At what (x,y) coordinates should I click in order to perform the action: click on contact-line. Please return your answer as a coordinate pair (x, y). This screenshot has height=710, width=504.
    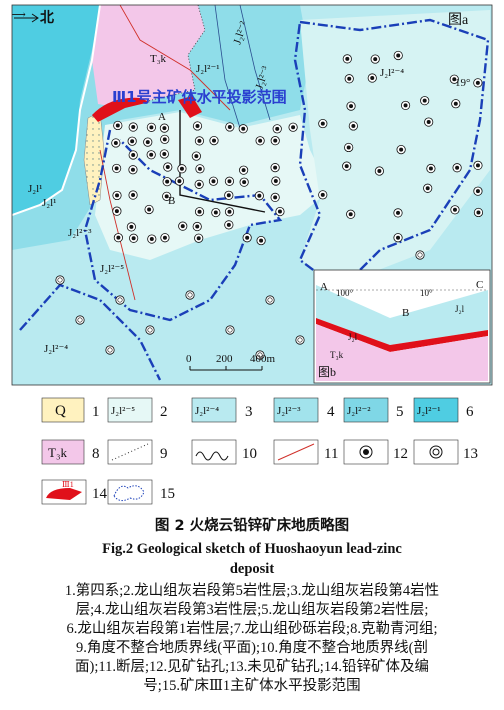
    Looking at the image, I should click on (242, 67).